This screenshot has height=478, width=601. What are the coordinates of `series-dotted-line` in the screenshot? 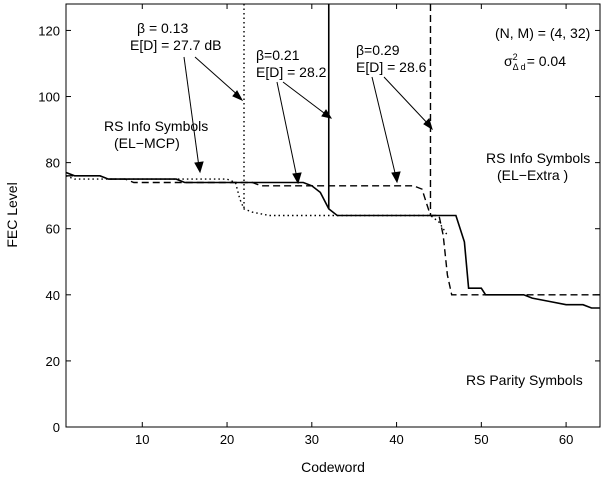 It's located at (256, 205).